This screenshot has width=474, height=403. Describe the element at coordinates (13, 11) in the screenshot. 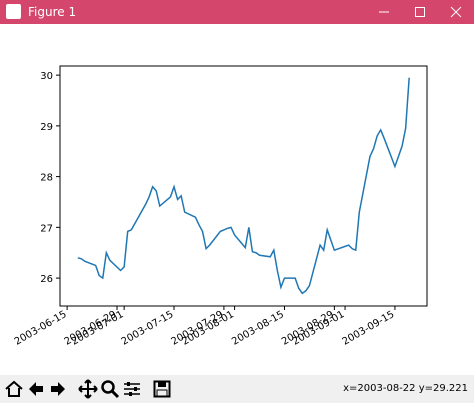

I see `app-icon` at that location.